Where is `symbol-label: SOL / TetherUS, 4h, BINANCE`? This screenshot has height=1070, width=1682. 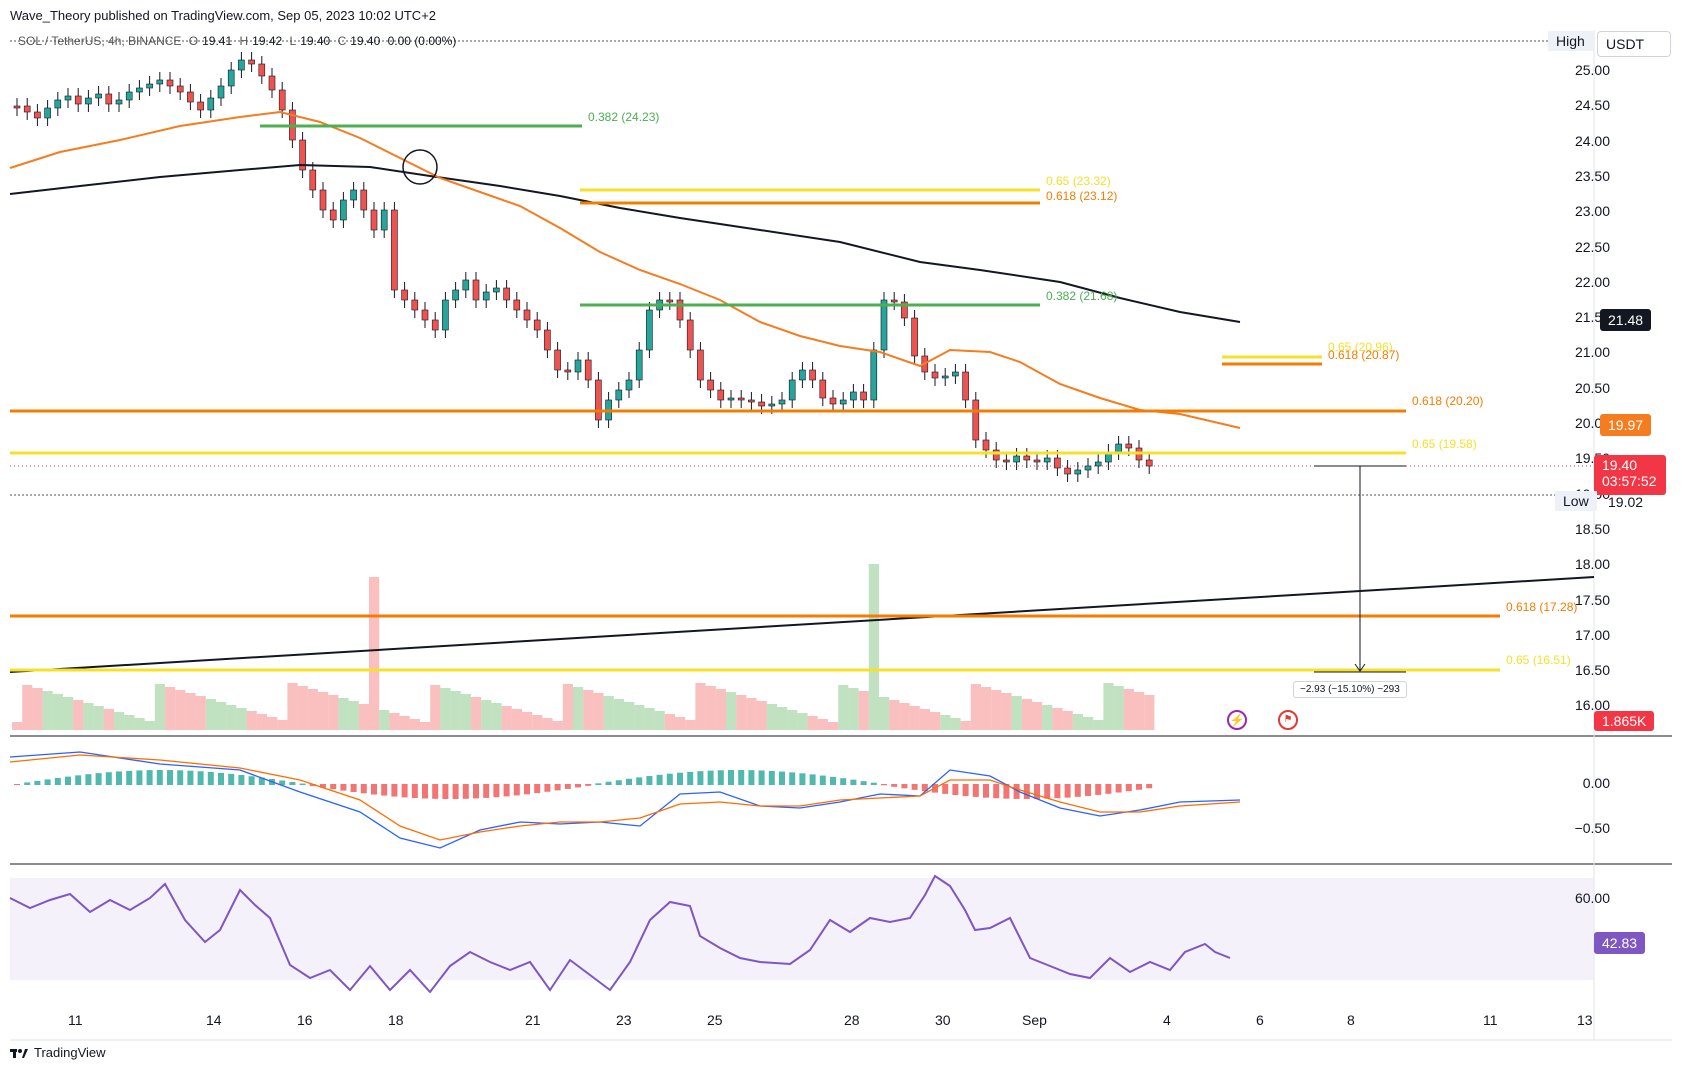 symbol-label: SOL / TetherUS, 4h, BINANCE is located at coordinates (100, 41).